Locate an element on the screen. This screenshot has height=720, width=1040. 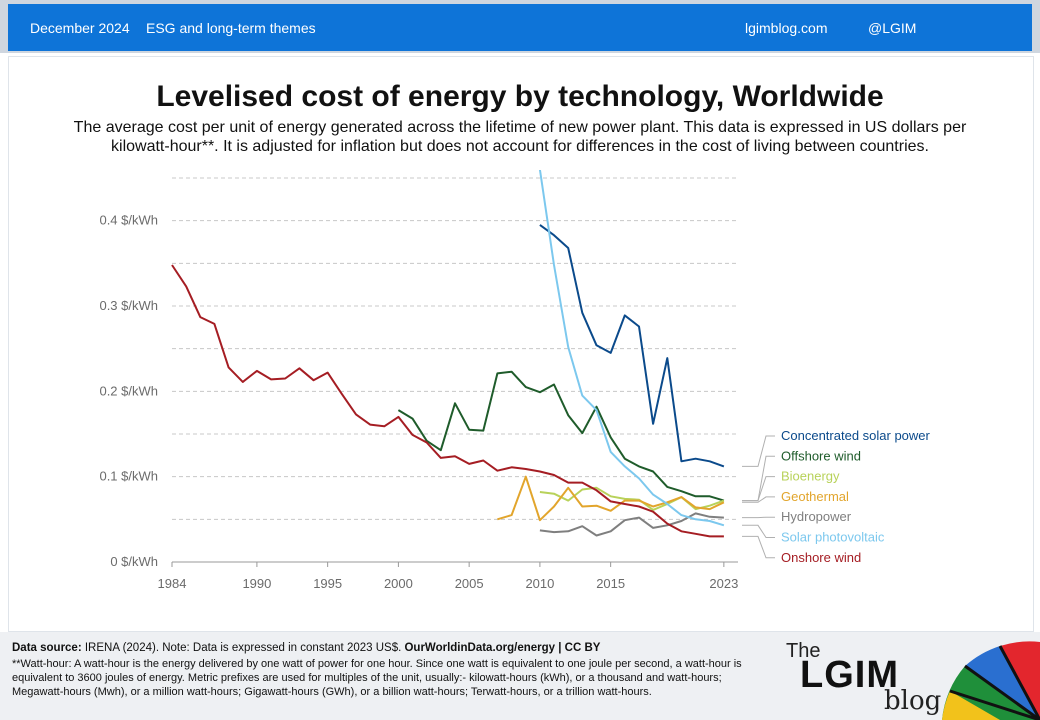
header-date: December 2024 is located at coordinates (80, 28).